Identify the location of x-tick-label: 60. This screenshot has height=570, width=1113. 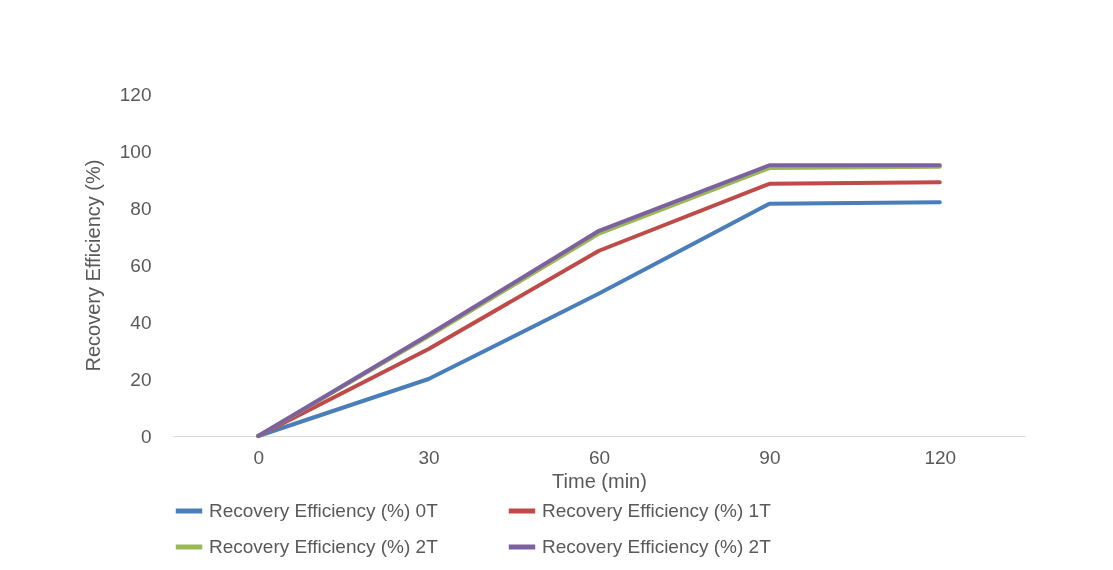
(599, 457).